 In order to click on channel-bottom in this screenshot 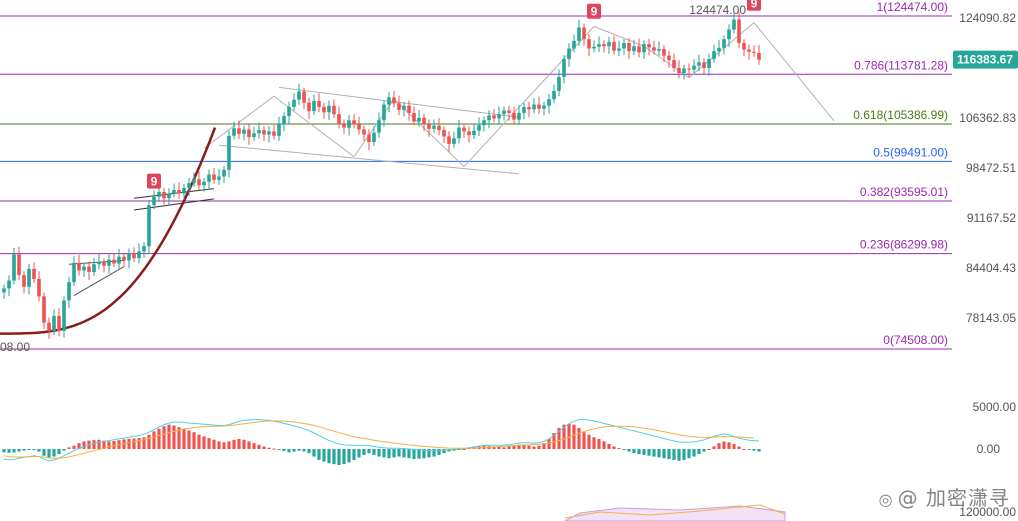, I will do `click(369, 159)`.